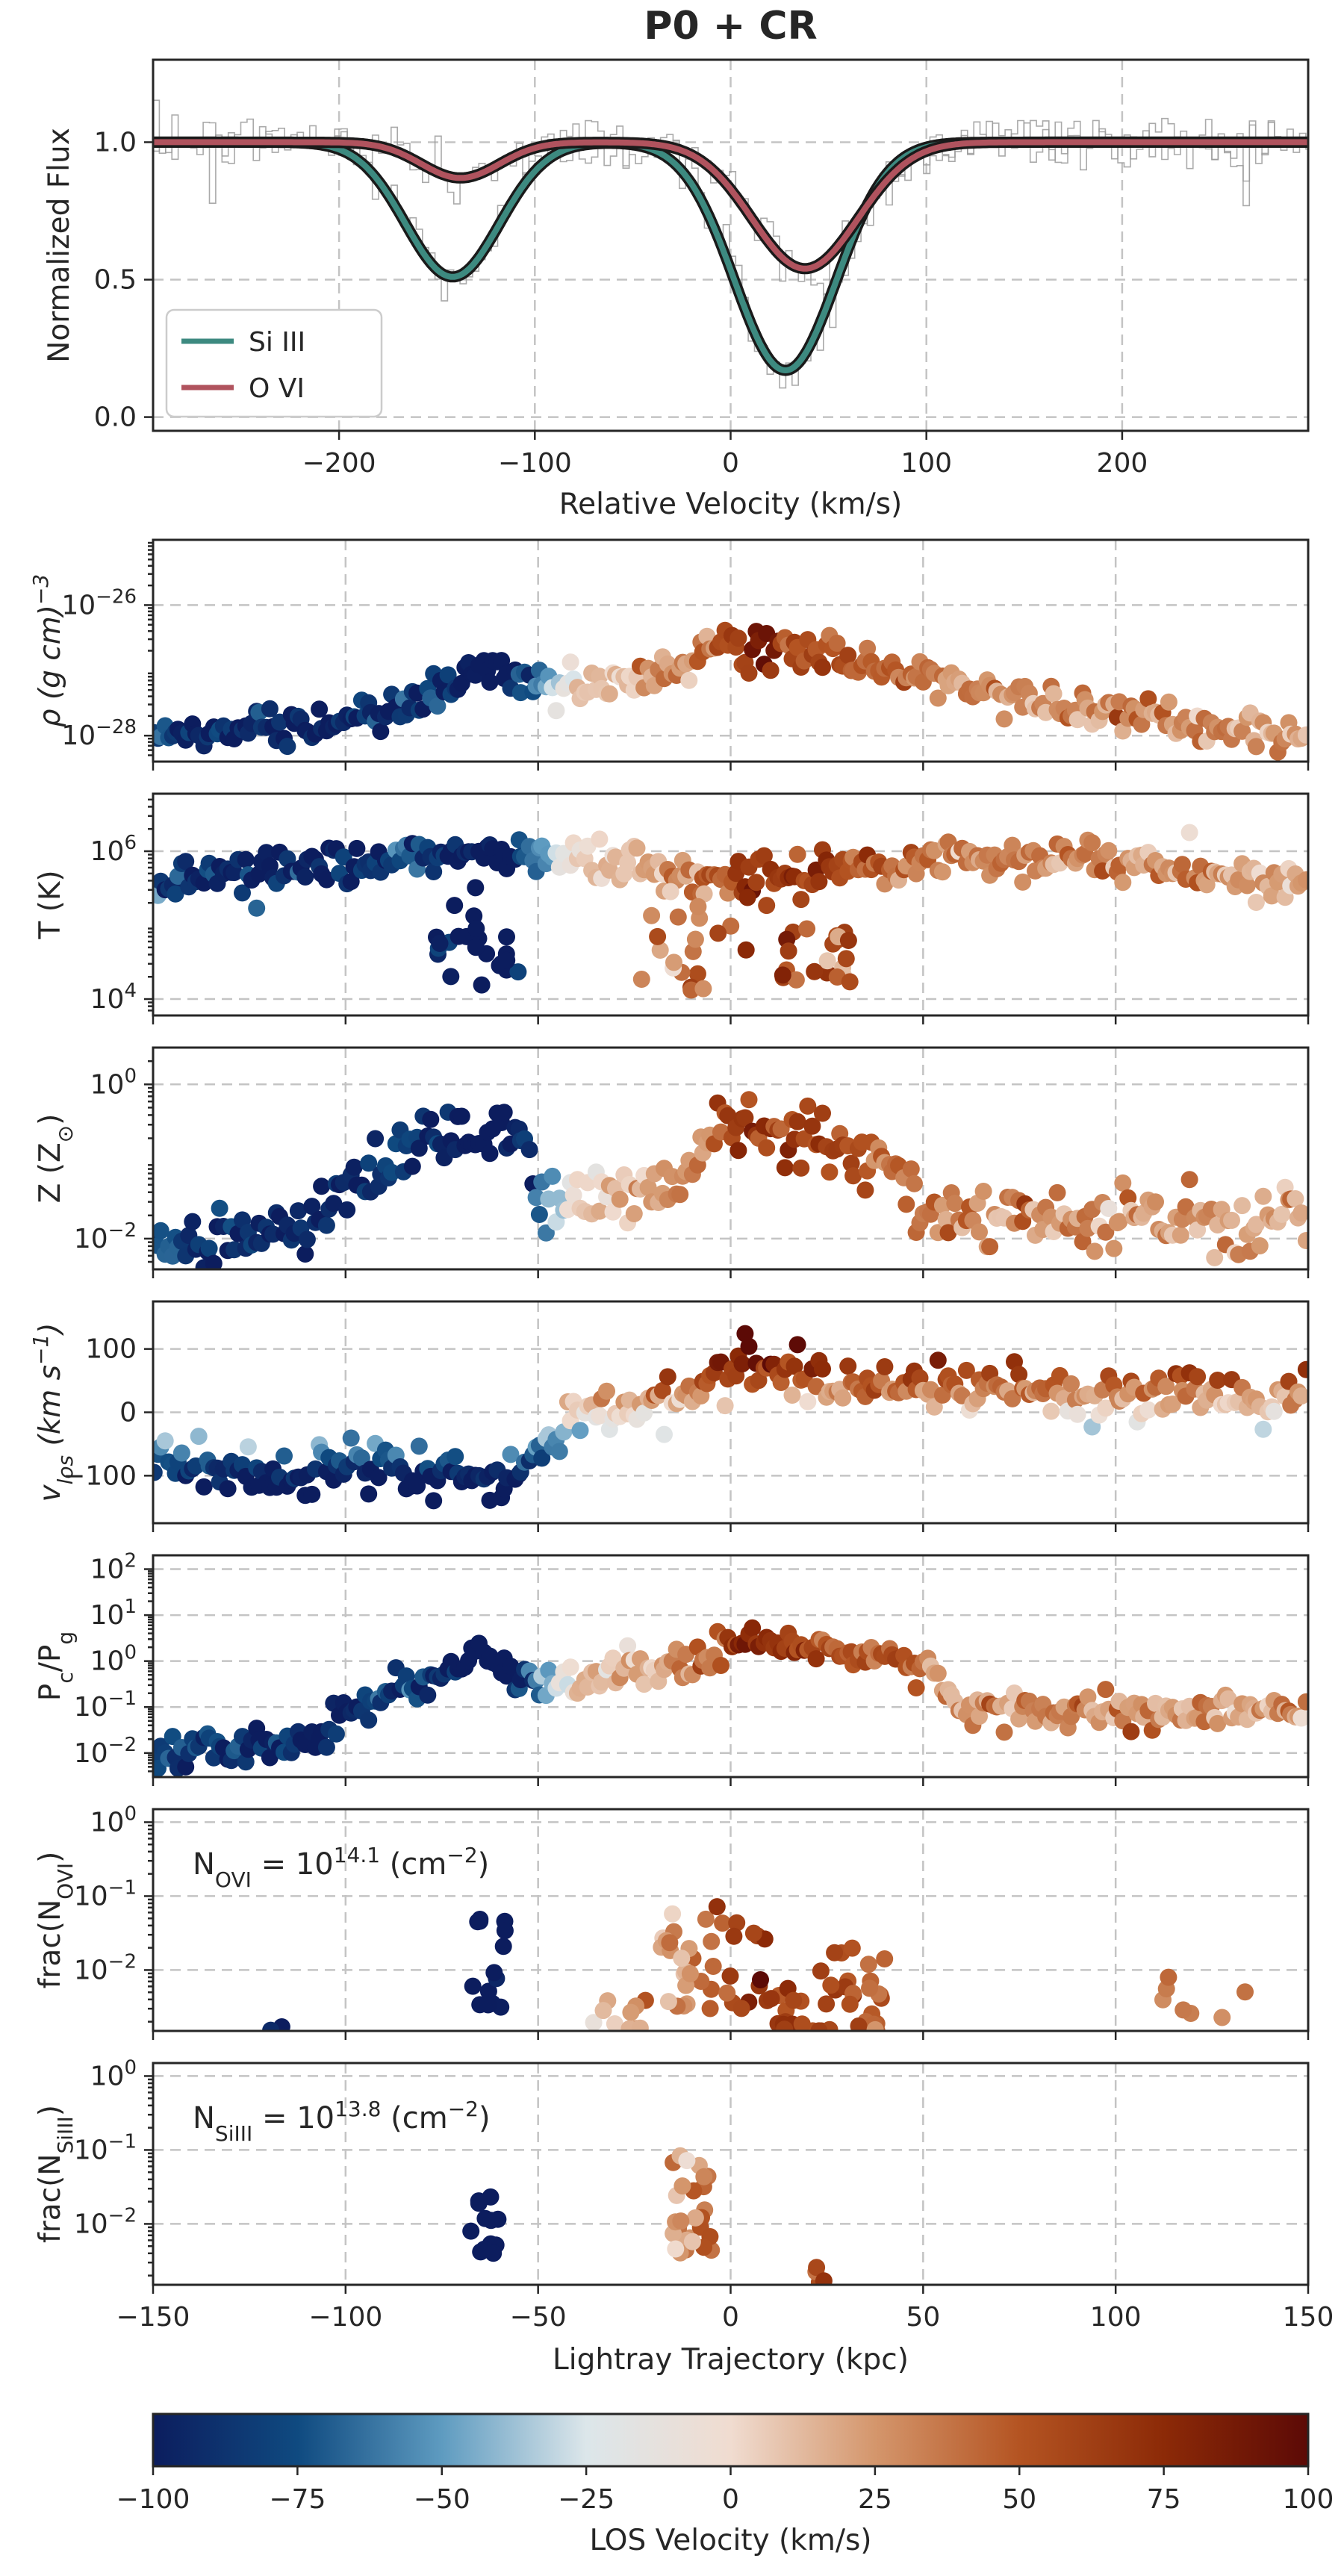  What do you see at coordinates (1164, 2499) in the screenshot?
I see `colorbar-tick-label: 75` at bounding box center [1164, 2499].